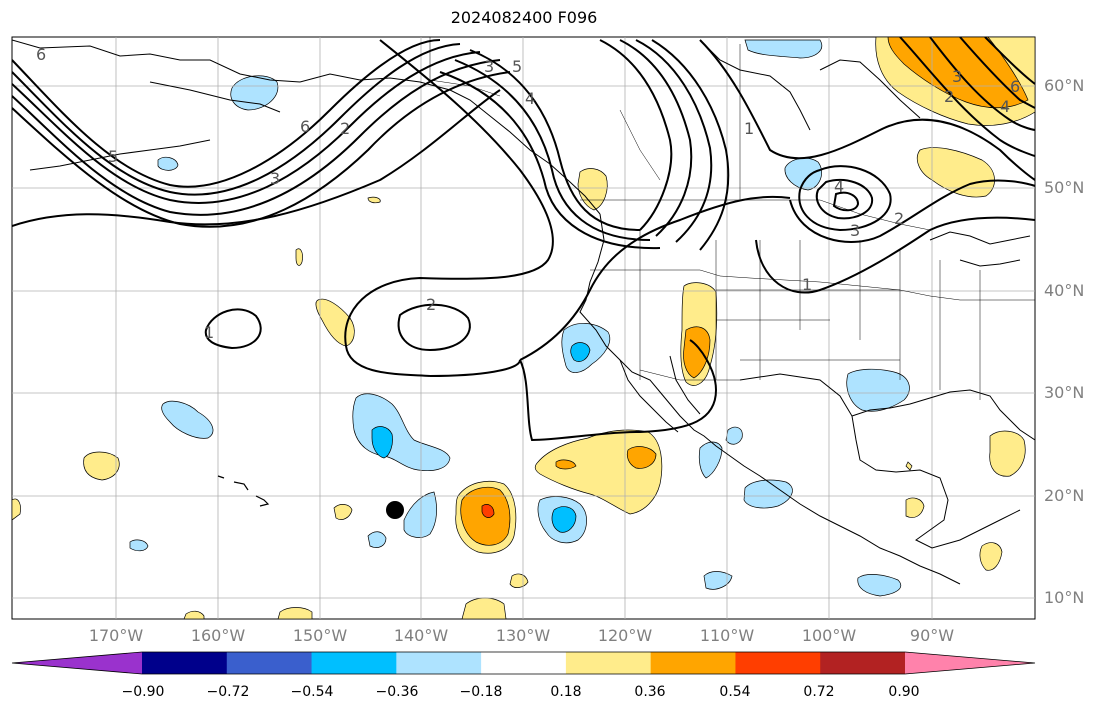  I want to click on lat-label-50n: 50°N, so click(1064, 187).